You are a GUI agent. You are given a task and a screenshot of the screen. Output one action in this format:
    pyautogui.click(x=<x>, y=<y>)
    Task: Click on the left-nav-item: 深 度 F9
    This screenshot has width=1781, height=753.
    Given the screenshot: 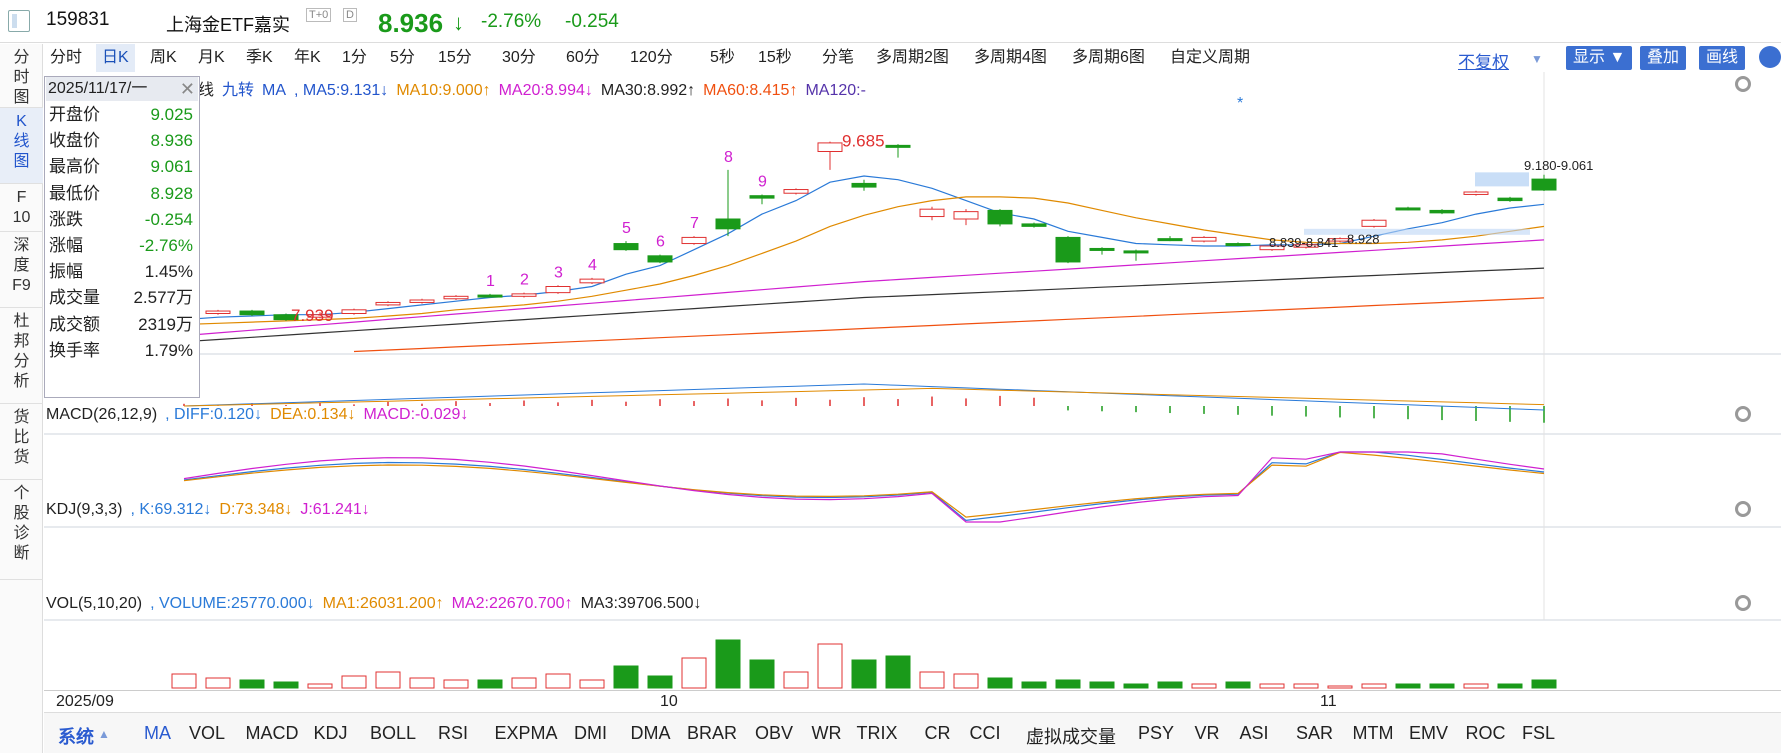 What is the action you would take?
    pyautogui.click(x=21, y=270)
    